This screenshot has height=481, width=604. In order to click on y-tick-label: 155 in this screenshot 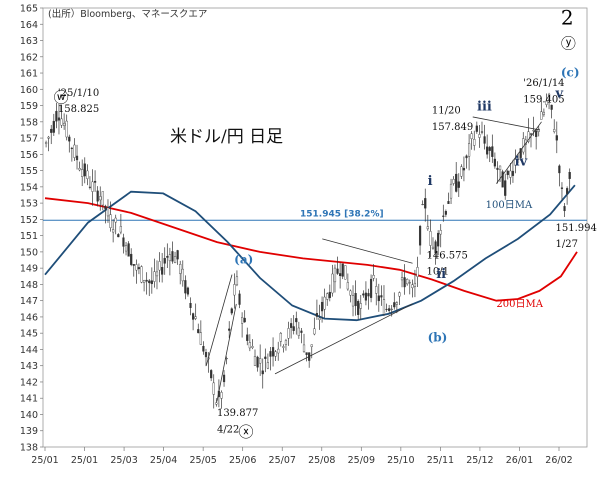, I will do `click(29, 171)`.